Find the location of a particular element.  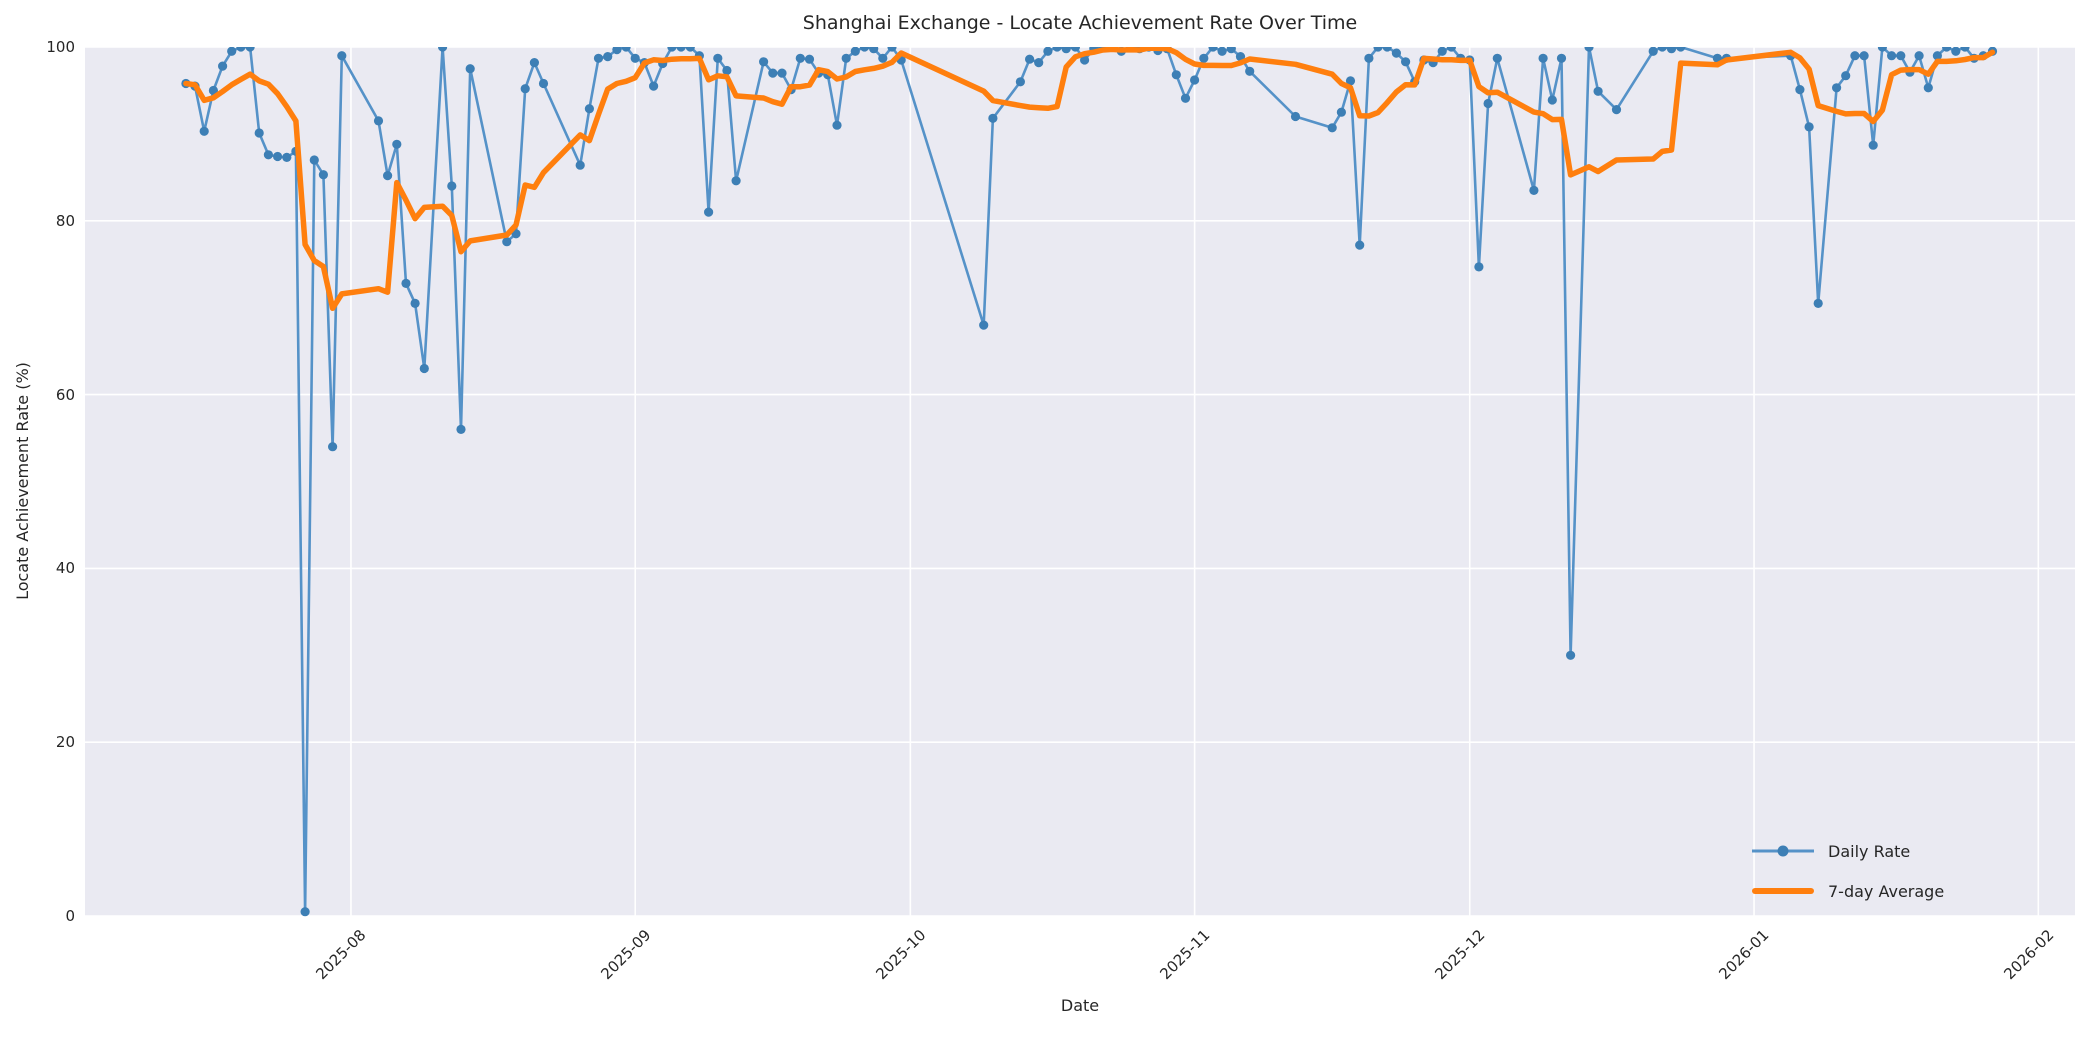

y-tick-label: 60 is located at coordinates (65, 394).